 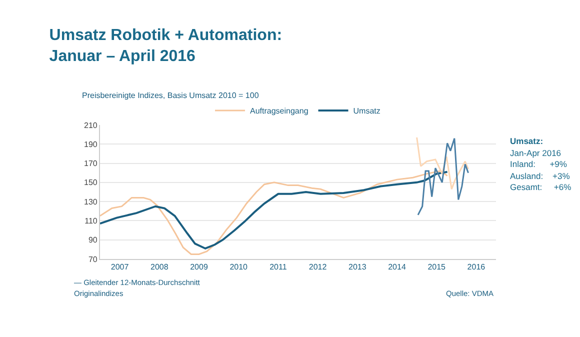 What do you see at coordinates (366, 111) in the screenshot?
I see `legend-label: Umsatz` at bounding box center [366, 111].